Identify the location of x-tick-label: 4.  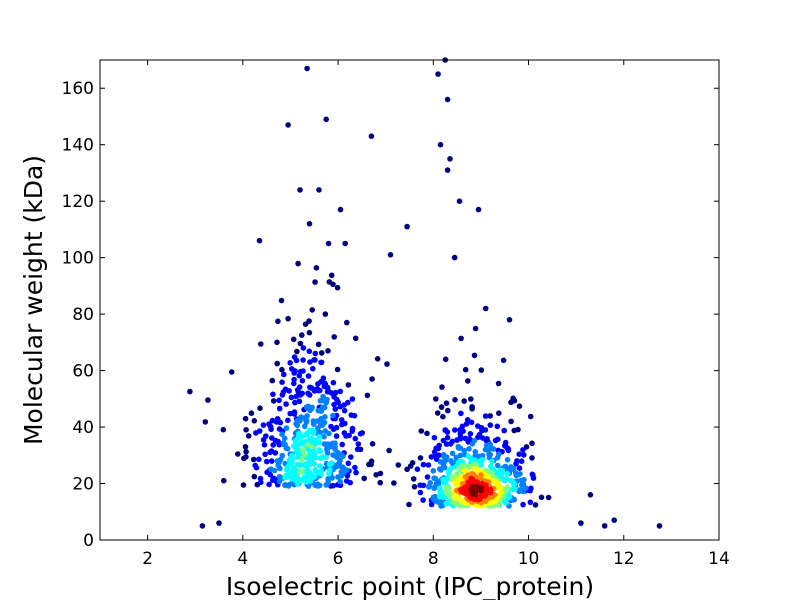
(242, 559).